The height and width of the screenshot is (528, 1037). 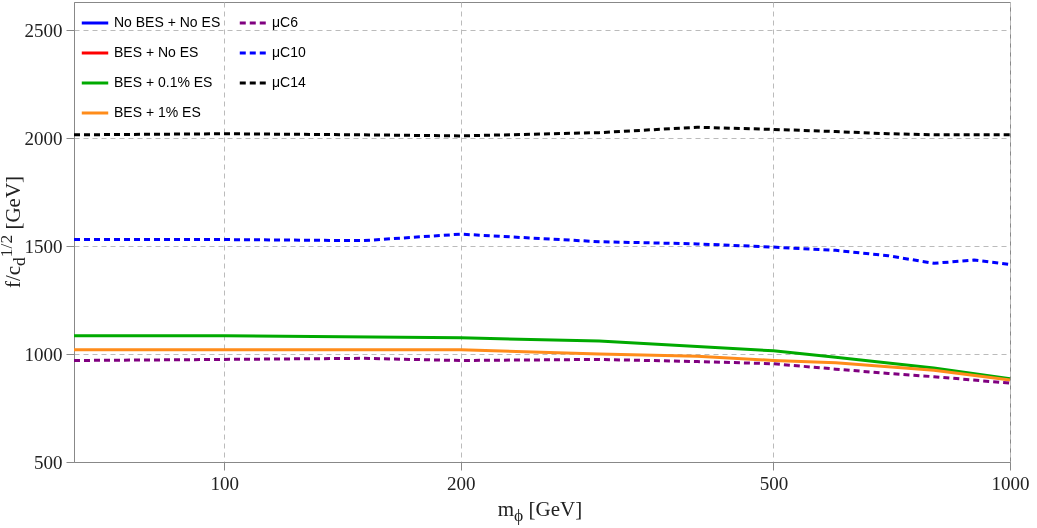 I want to click on legend-label: μC10, so click(x=289, y=52).